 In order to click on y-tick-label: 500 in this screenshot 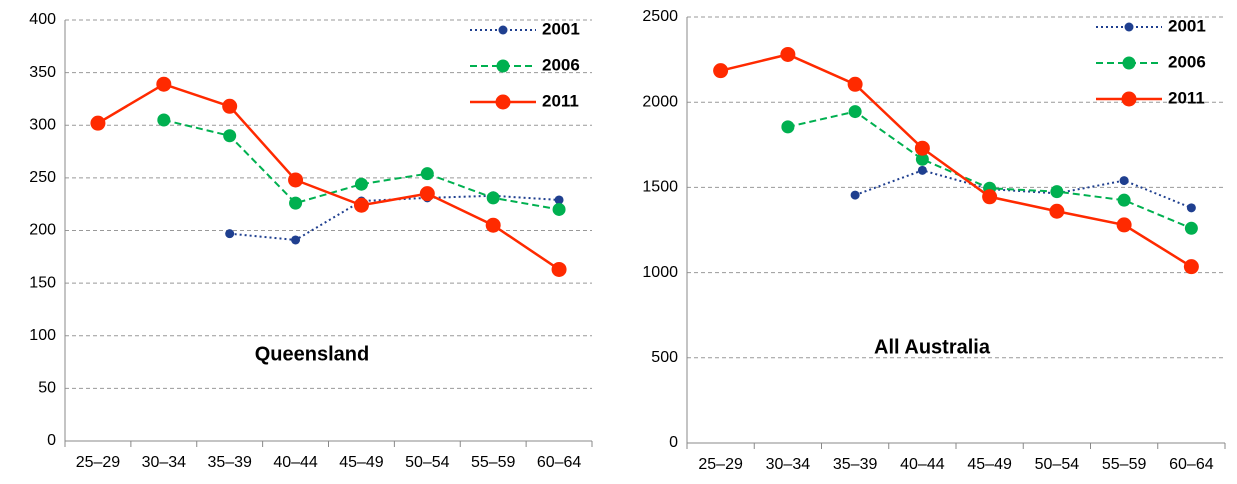, I will do `click(664, 357)`.